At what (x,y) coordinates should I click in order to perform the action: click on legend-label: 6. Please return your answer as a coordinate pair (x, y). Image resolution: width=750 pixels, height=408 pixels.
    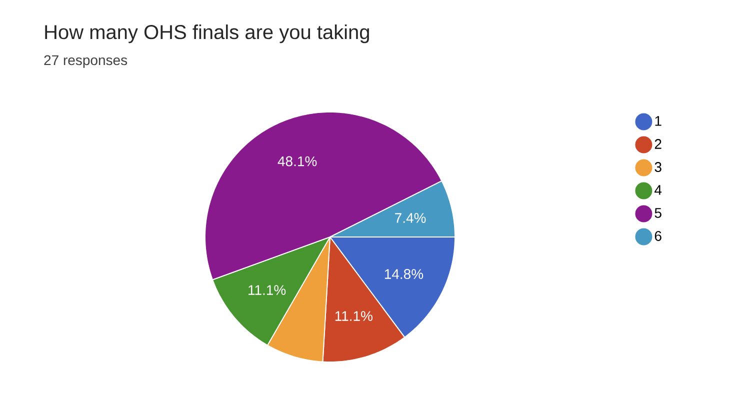
    Looking at the image, I should click on (658, 236).